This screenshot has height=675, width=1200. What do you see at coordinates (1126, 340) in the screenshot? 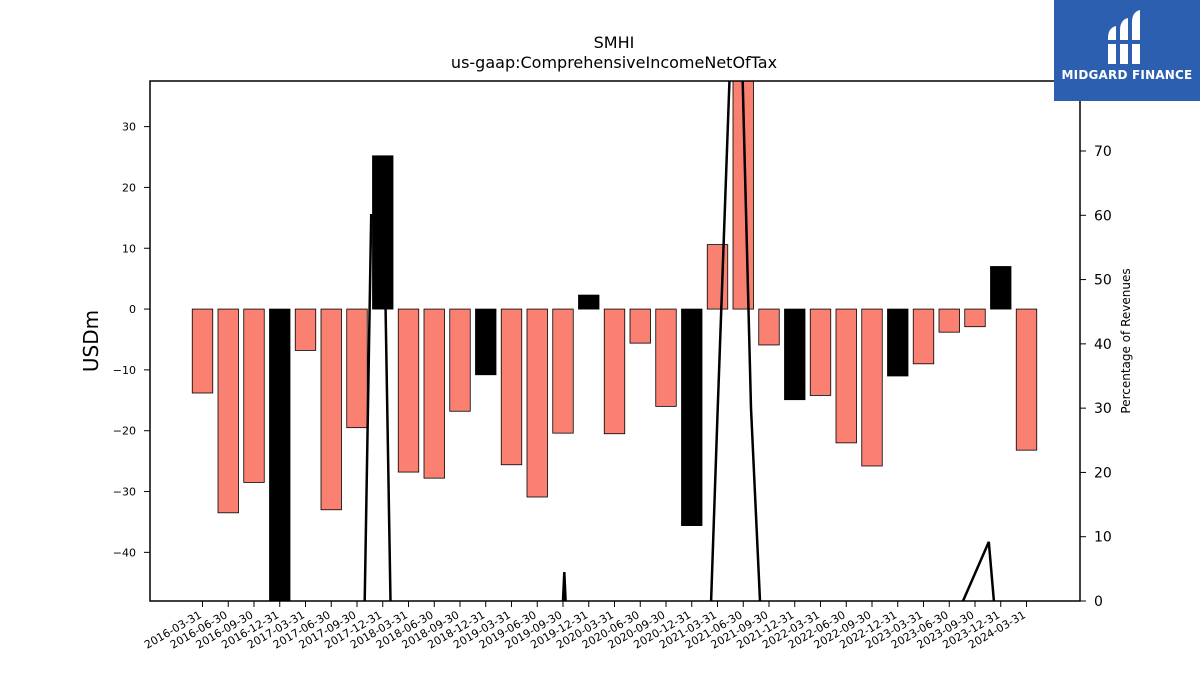
I see `y2-axis-label: Percentage of Revenues` at bounding box center [1126, 340].